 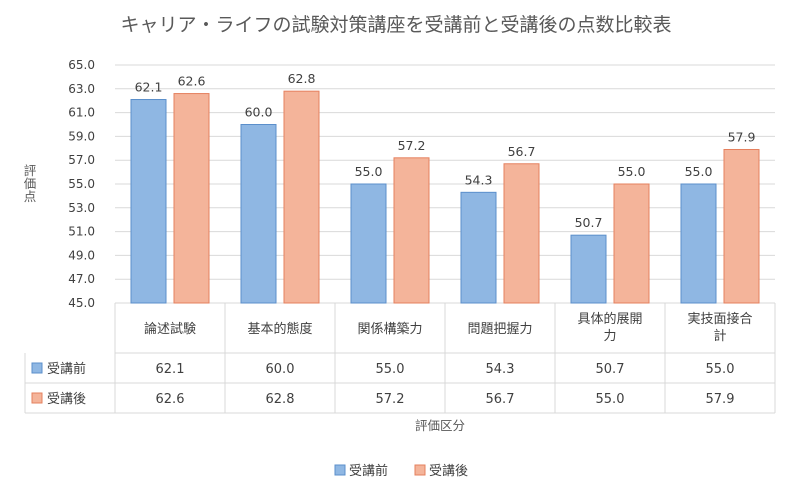 I want to click on data-label: 54.3, so click(x=479, y=179).